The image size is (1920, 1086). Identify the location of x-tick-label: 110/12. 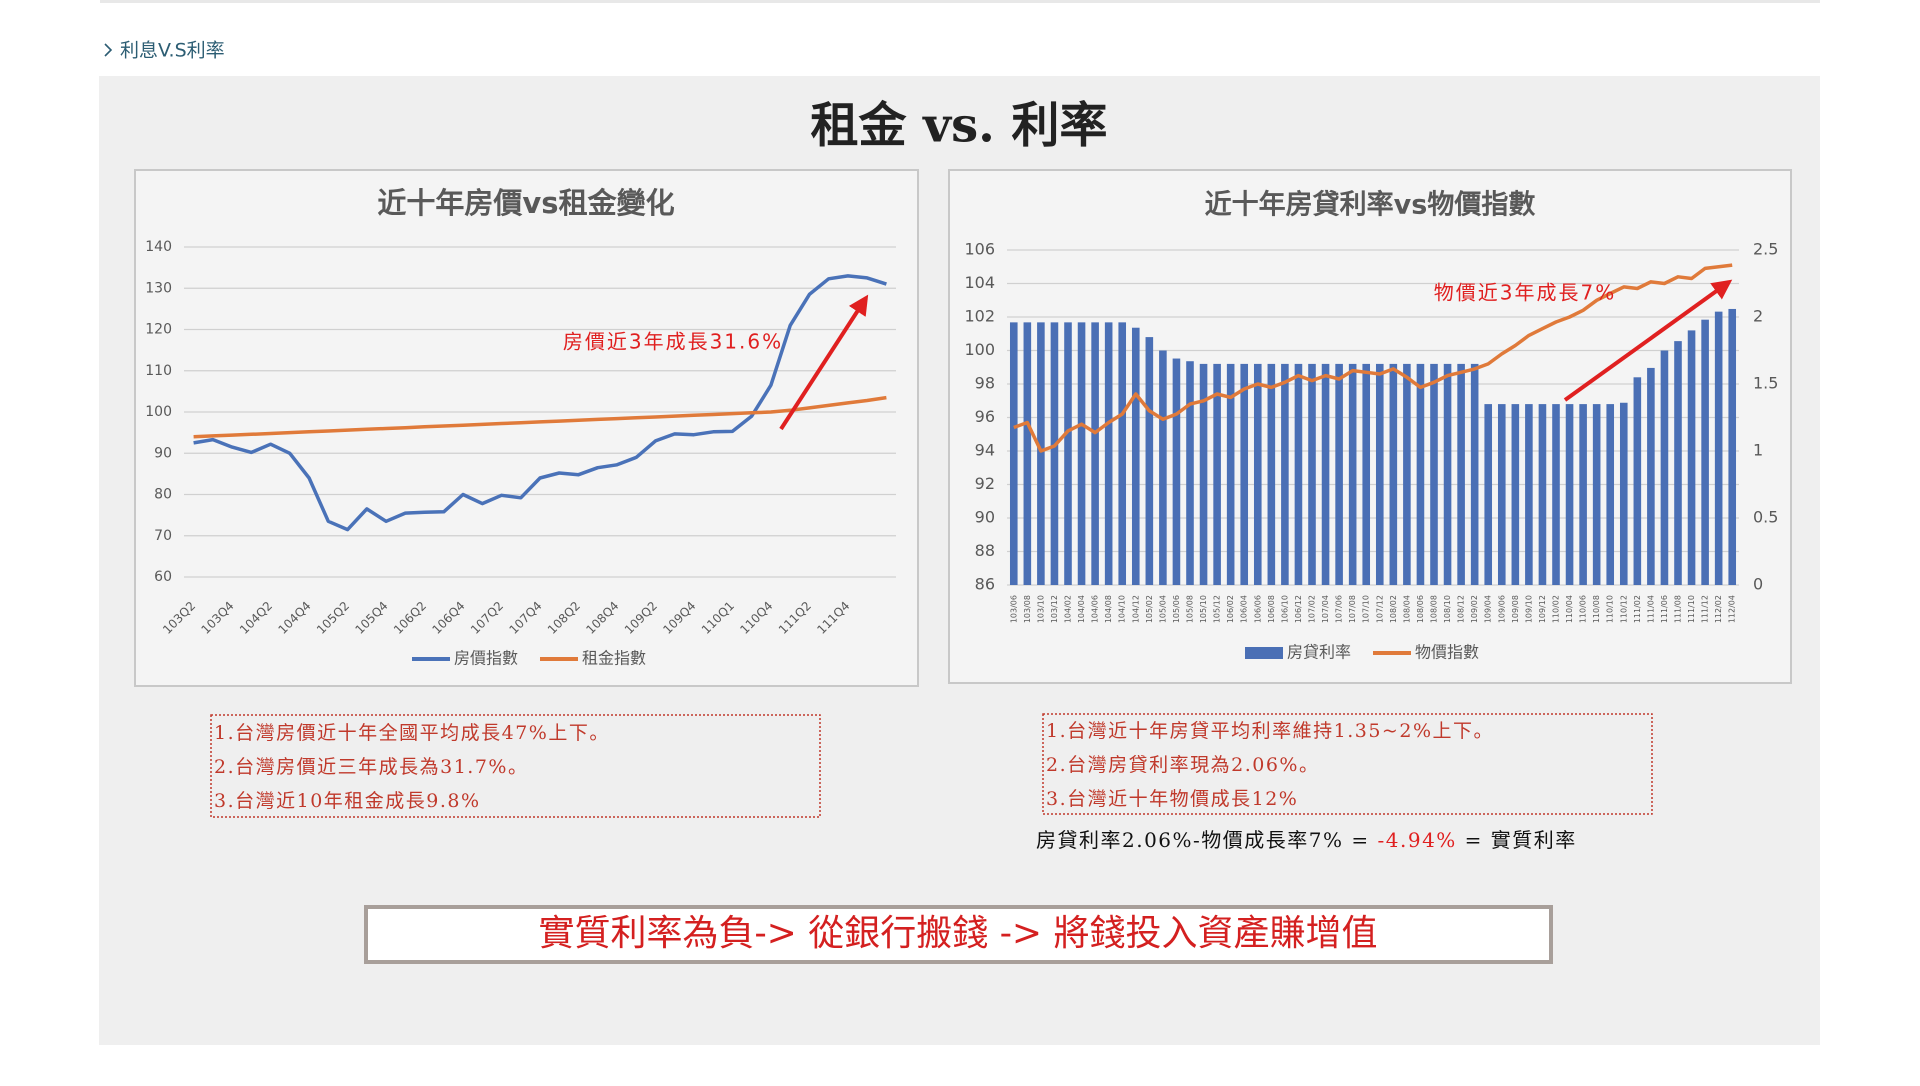
(1623, 609).